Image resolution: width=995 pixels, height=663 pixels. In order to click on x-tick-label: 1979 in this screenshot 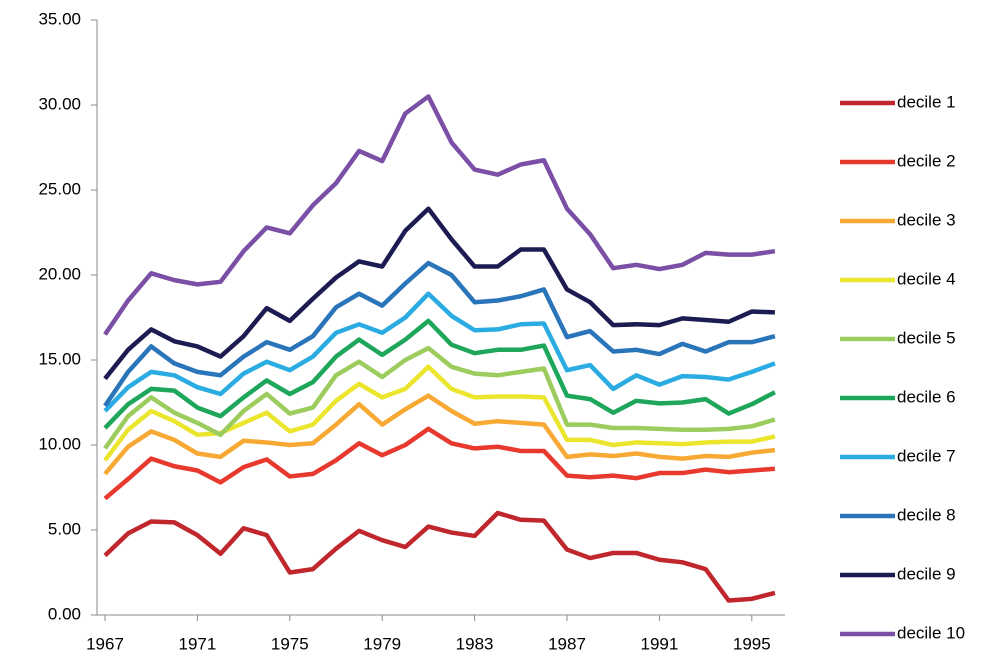, I will do `click(382, 643)`.